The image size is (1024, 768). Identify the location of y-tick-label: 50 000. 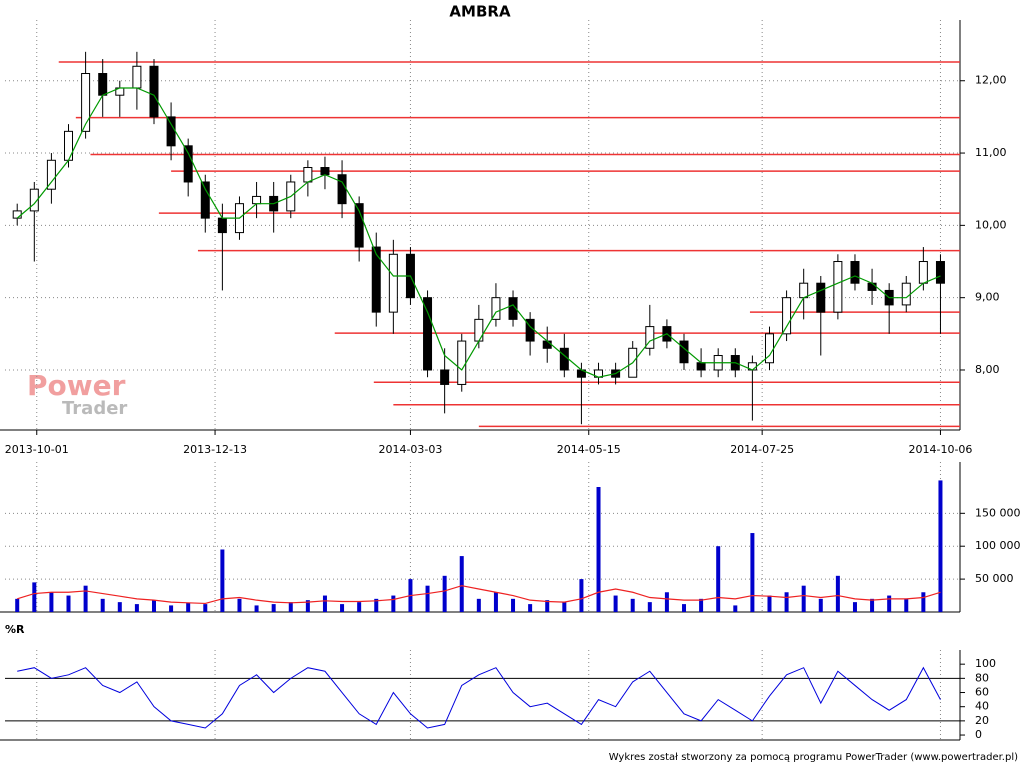
(994, 578).